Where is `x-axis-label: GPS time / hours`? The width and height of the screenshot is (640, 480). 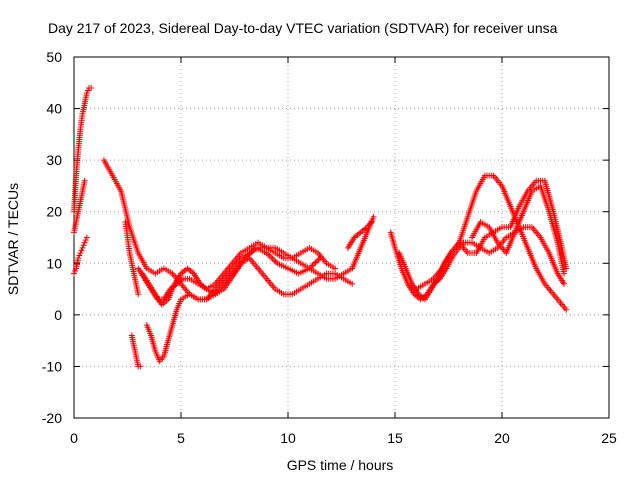
x-axis-label: GPS time / hours is located at coordinates (340, 465).